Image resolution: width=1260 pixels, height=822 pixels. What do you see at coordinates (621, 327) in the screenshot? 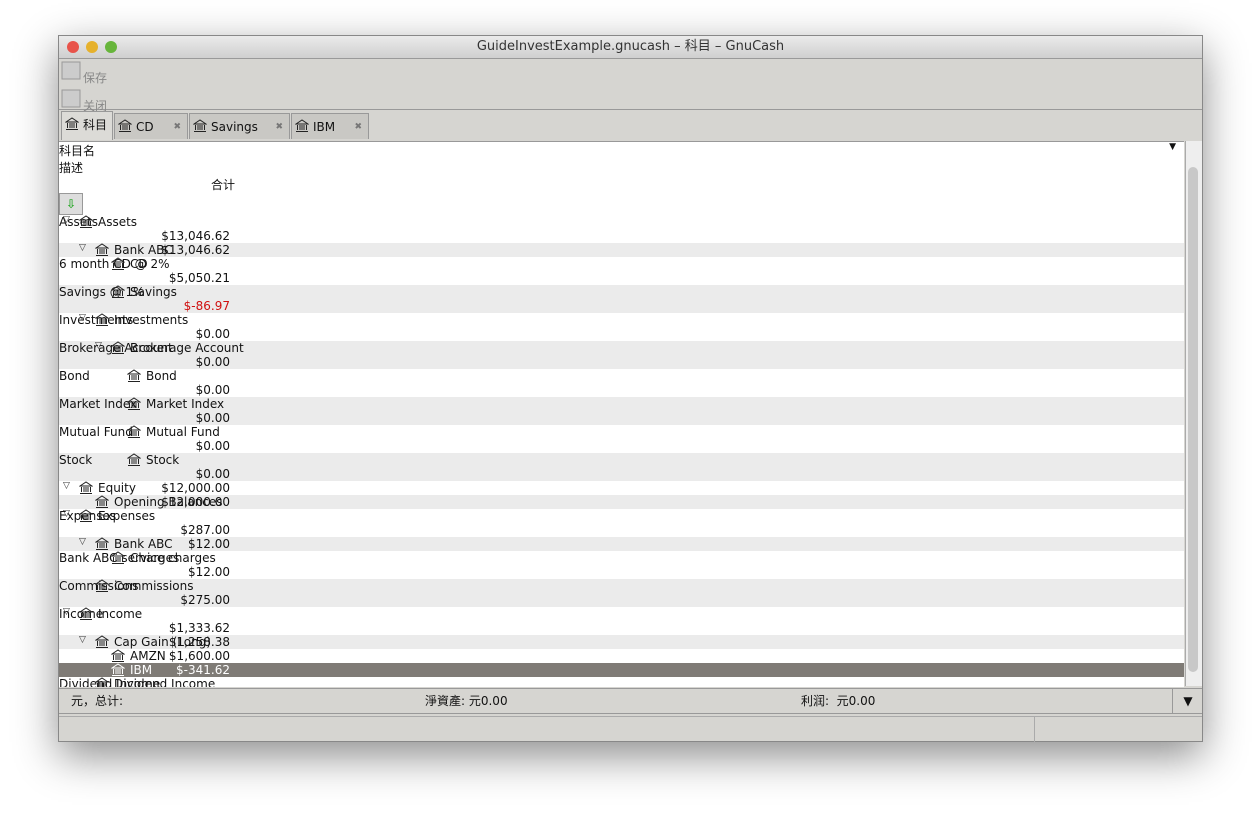
I see `account-row: ▽ Investments Investments $0.00` at bounding box center [621, 327].